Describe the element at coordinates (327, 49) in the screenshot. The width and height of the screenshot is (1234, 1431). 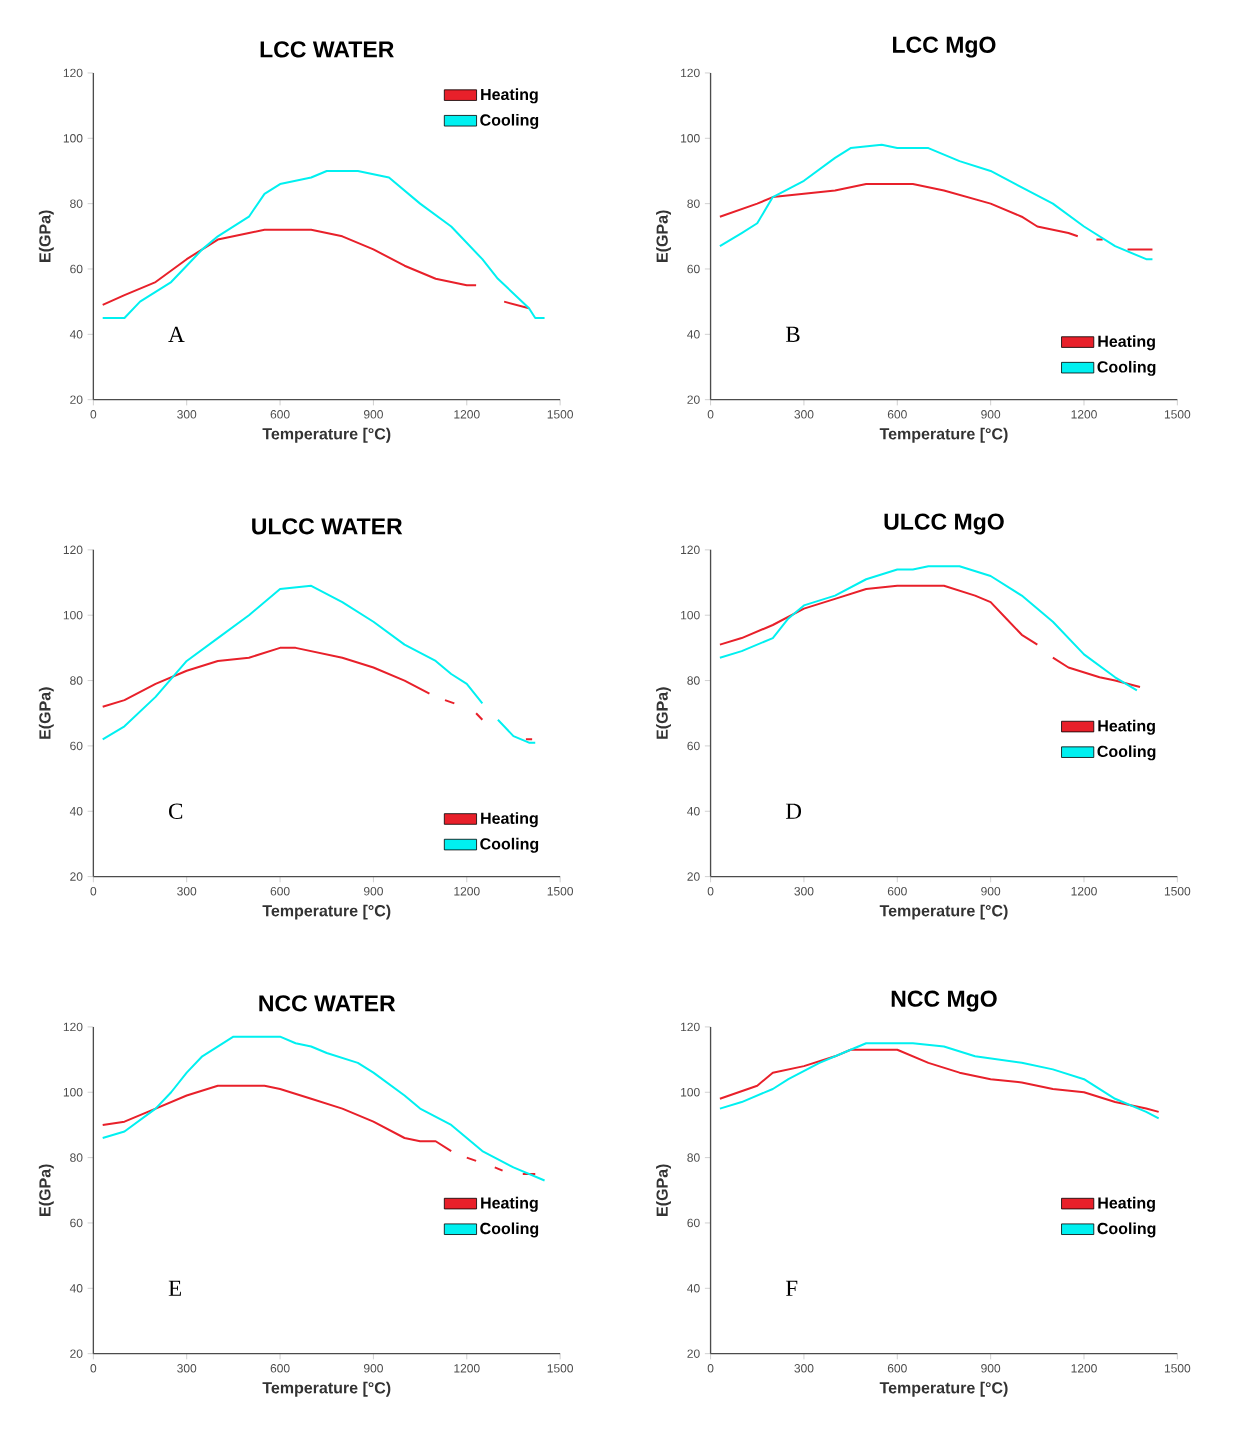
I see `chart-title: LCC WATER` at that location.